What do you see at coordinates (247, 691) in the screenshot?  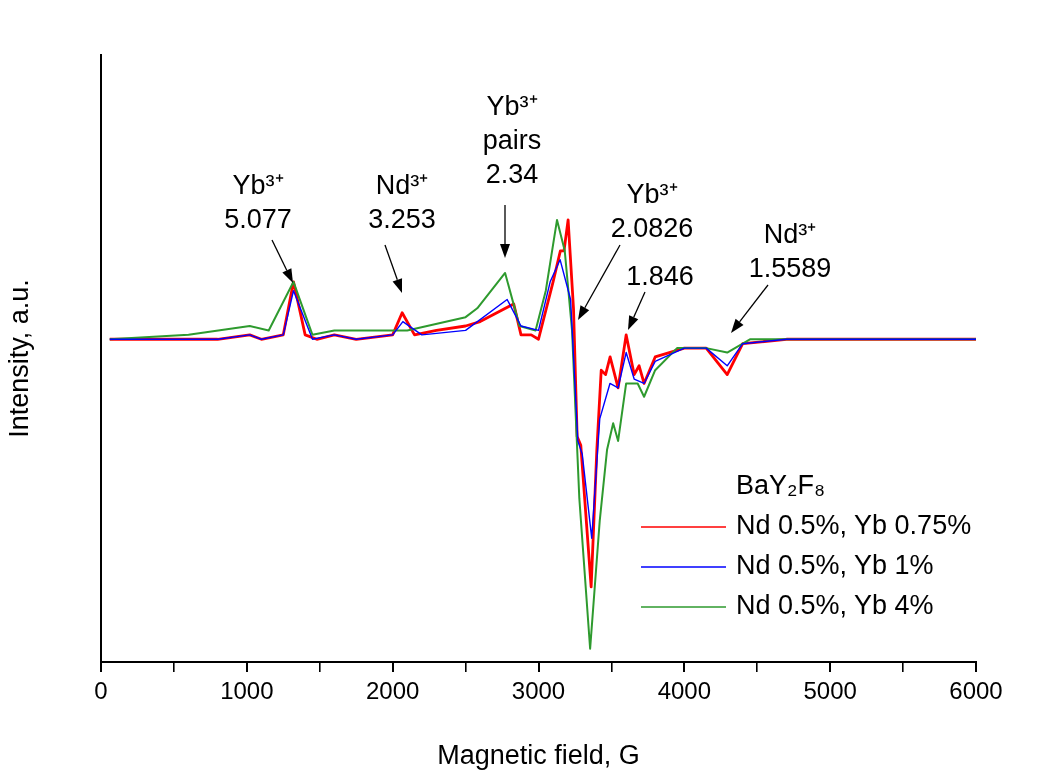 I see `x-tick-label: 1000` at bounding box center [247, 691].